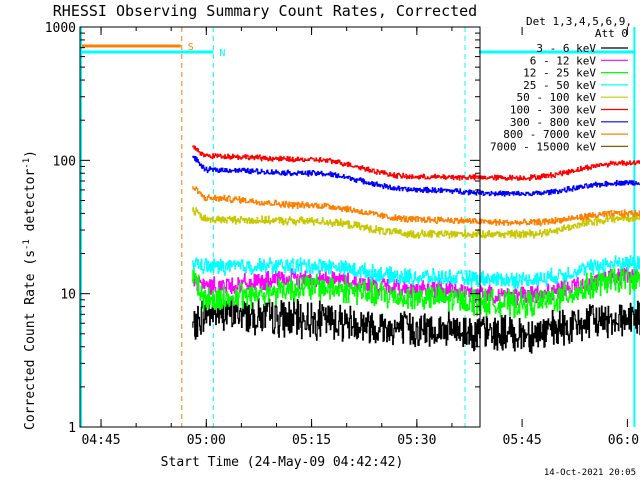 The width and height of the screenshot is (640, 480). What do you see at coordinates (311, 440) in the screenshot?
I see `x-tick-label: 05:15` at bounding box center [311, 440].